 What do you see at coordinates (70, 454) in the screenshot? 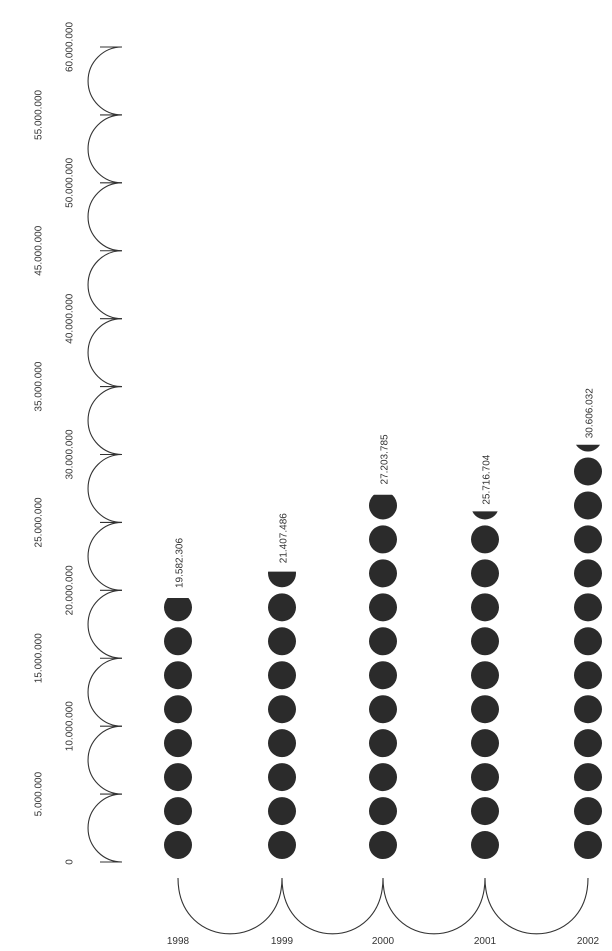
I see `y-tick-label: 30.000.000` at bounding box center [70, 454].